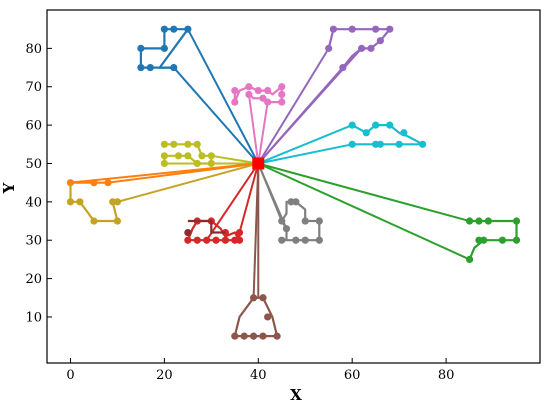 Image resolution: width=550 pixels, height=407 pixels. What do you see at coordinates (300, 221) in the screenshot?
I see `series-9-outline` at bounding box center [300, 221].